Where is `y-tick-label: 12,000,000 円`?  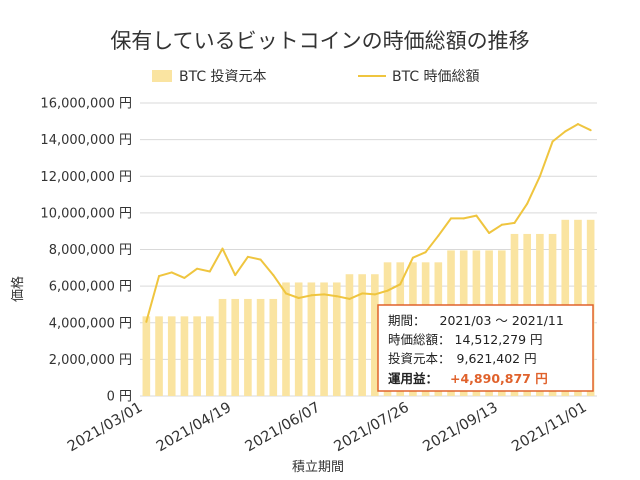 y-tick-label: 12,000,000 円 is located at coordinates (86, 177).